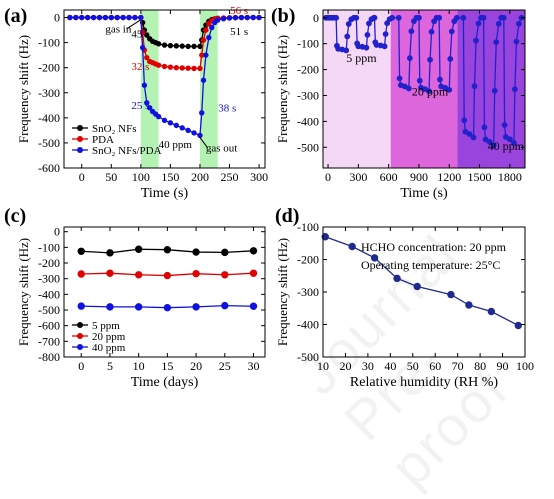  I want to click on panel-label: (a), so click(15, 16).